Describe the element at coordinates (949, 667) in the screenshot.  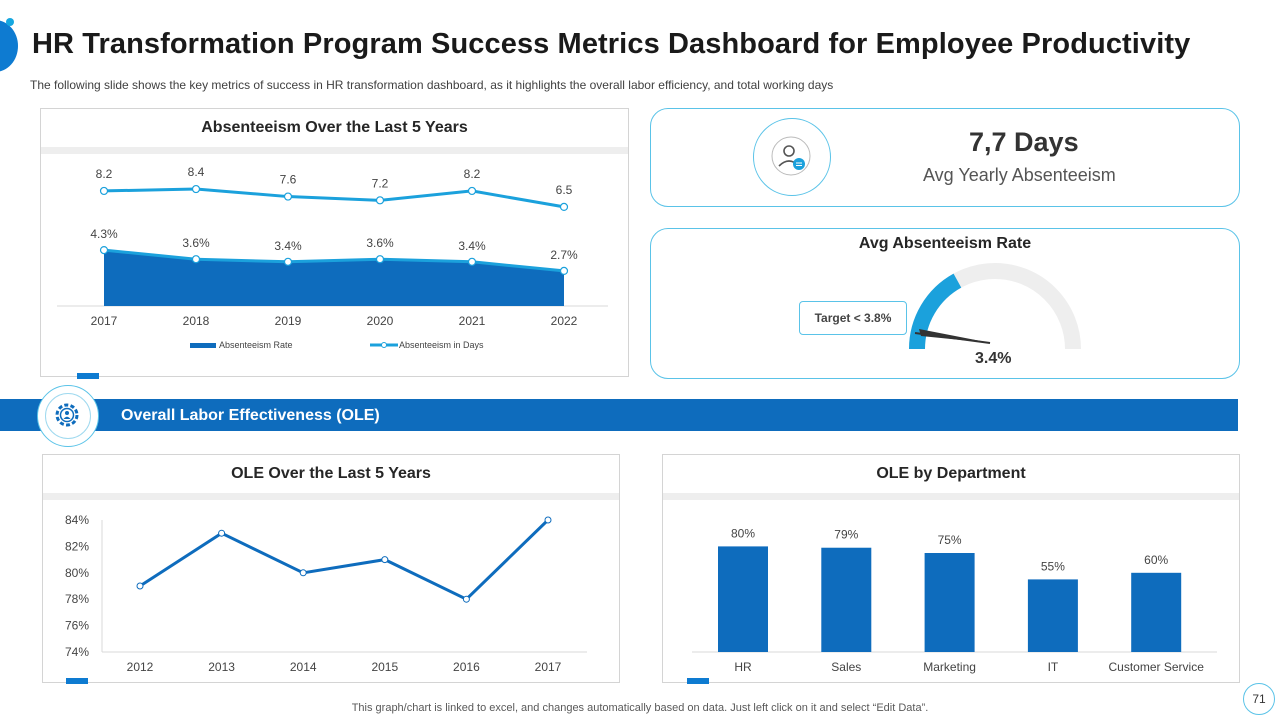
I see `x-tick-label: Marketing` at that location.